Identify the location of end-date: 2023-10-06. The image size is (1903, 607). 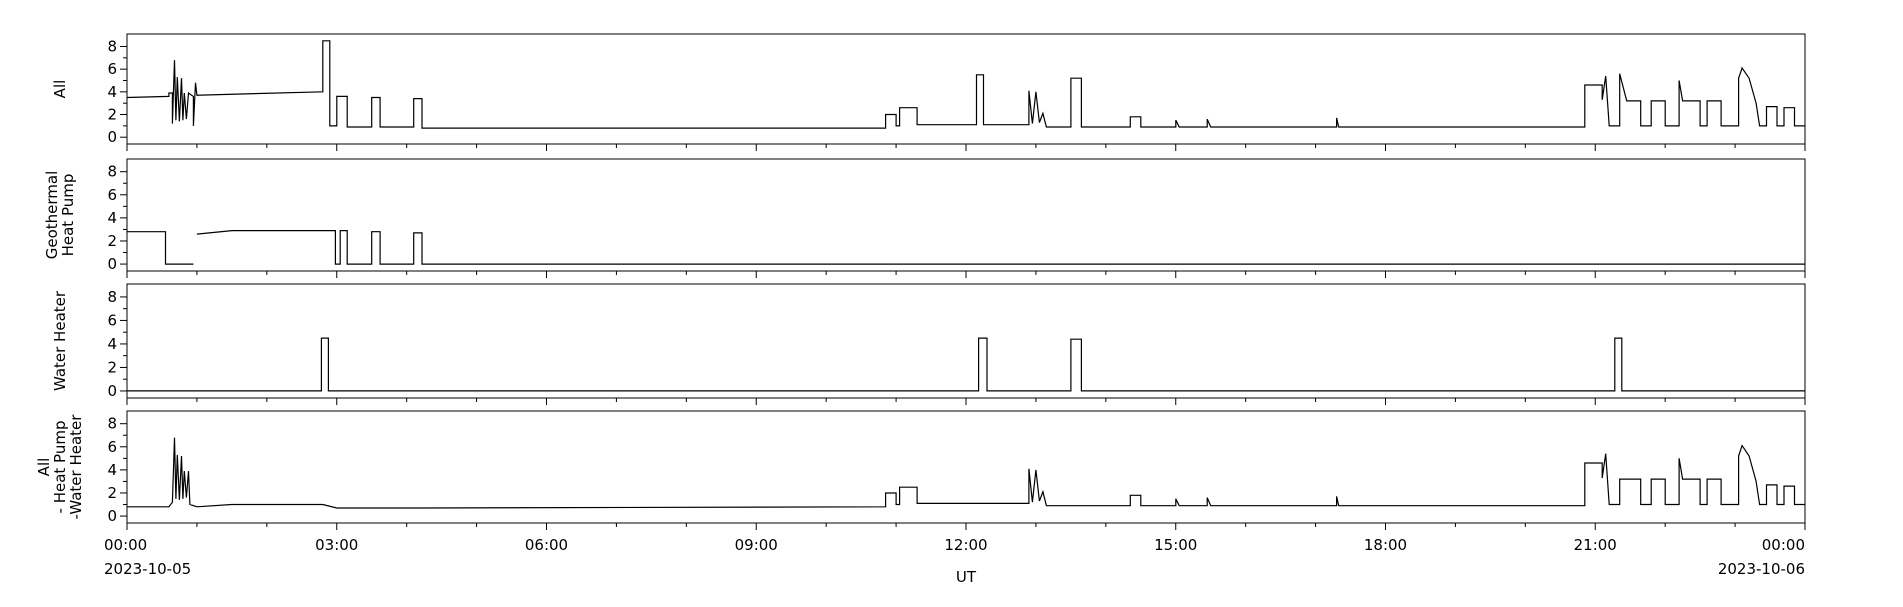
(1761, 569).